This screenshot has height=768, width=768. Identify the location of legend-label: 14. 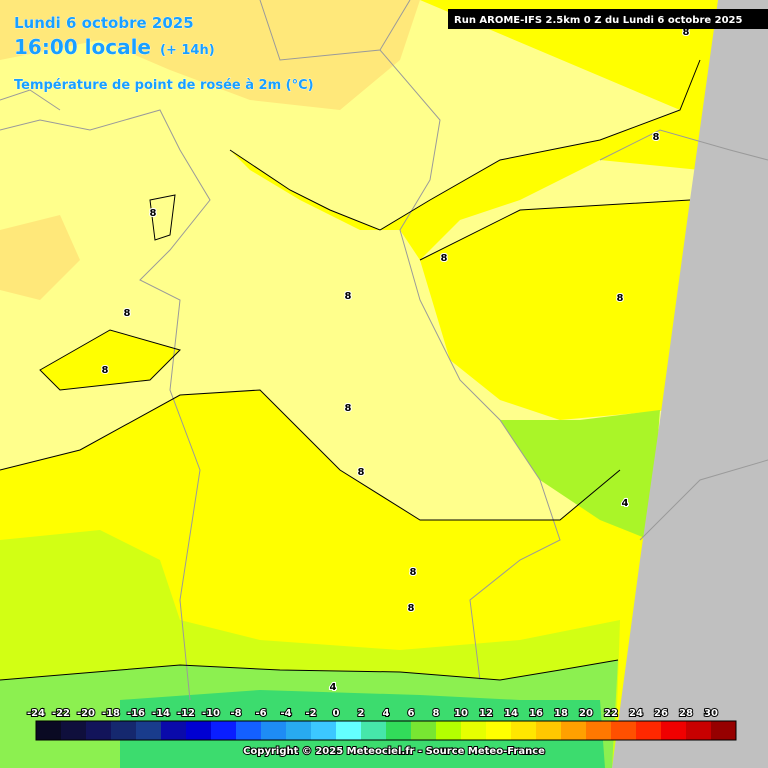
(511, 713).